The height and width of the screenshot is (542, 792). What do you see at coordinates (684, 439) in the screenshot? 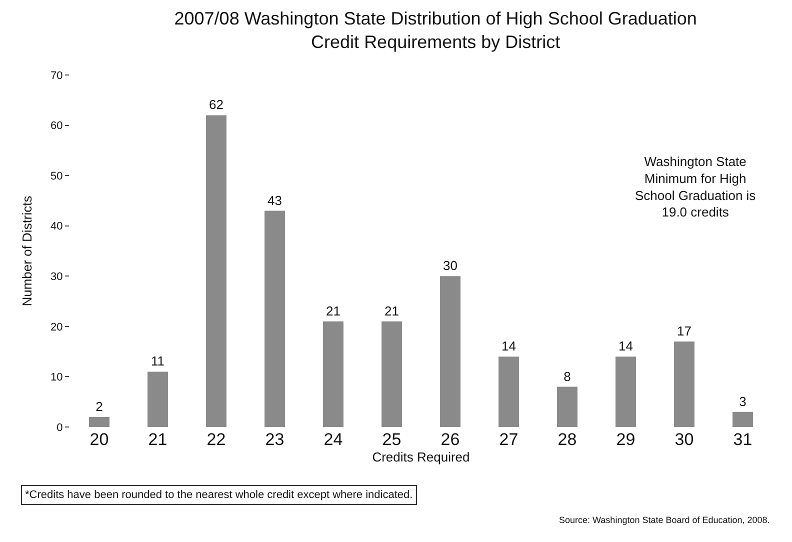
I see `x-tick-label: 30` at bounding box center [684, 439].